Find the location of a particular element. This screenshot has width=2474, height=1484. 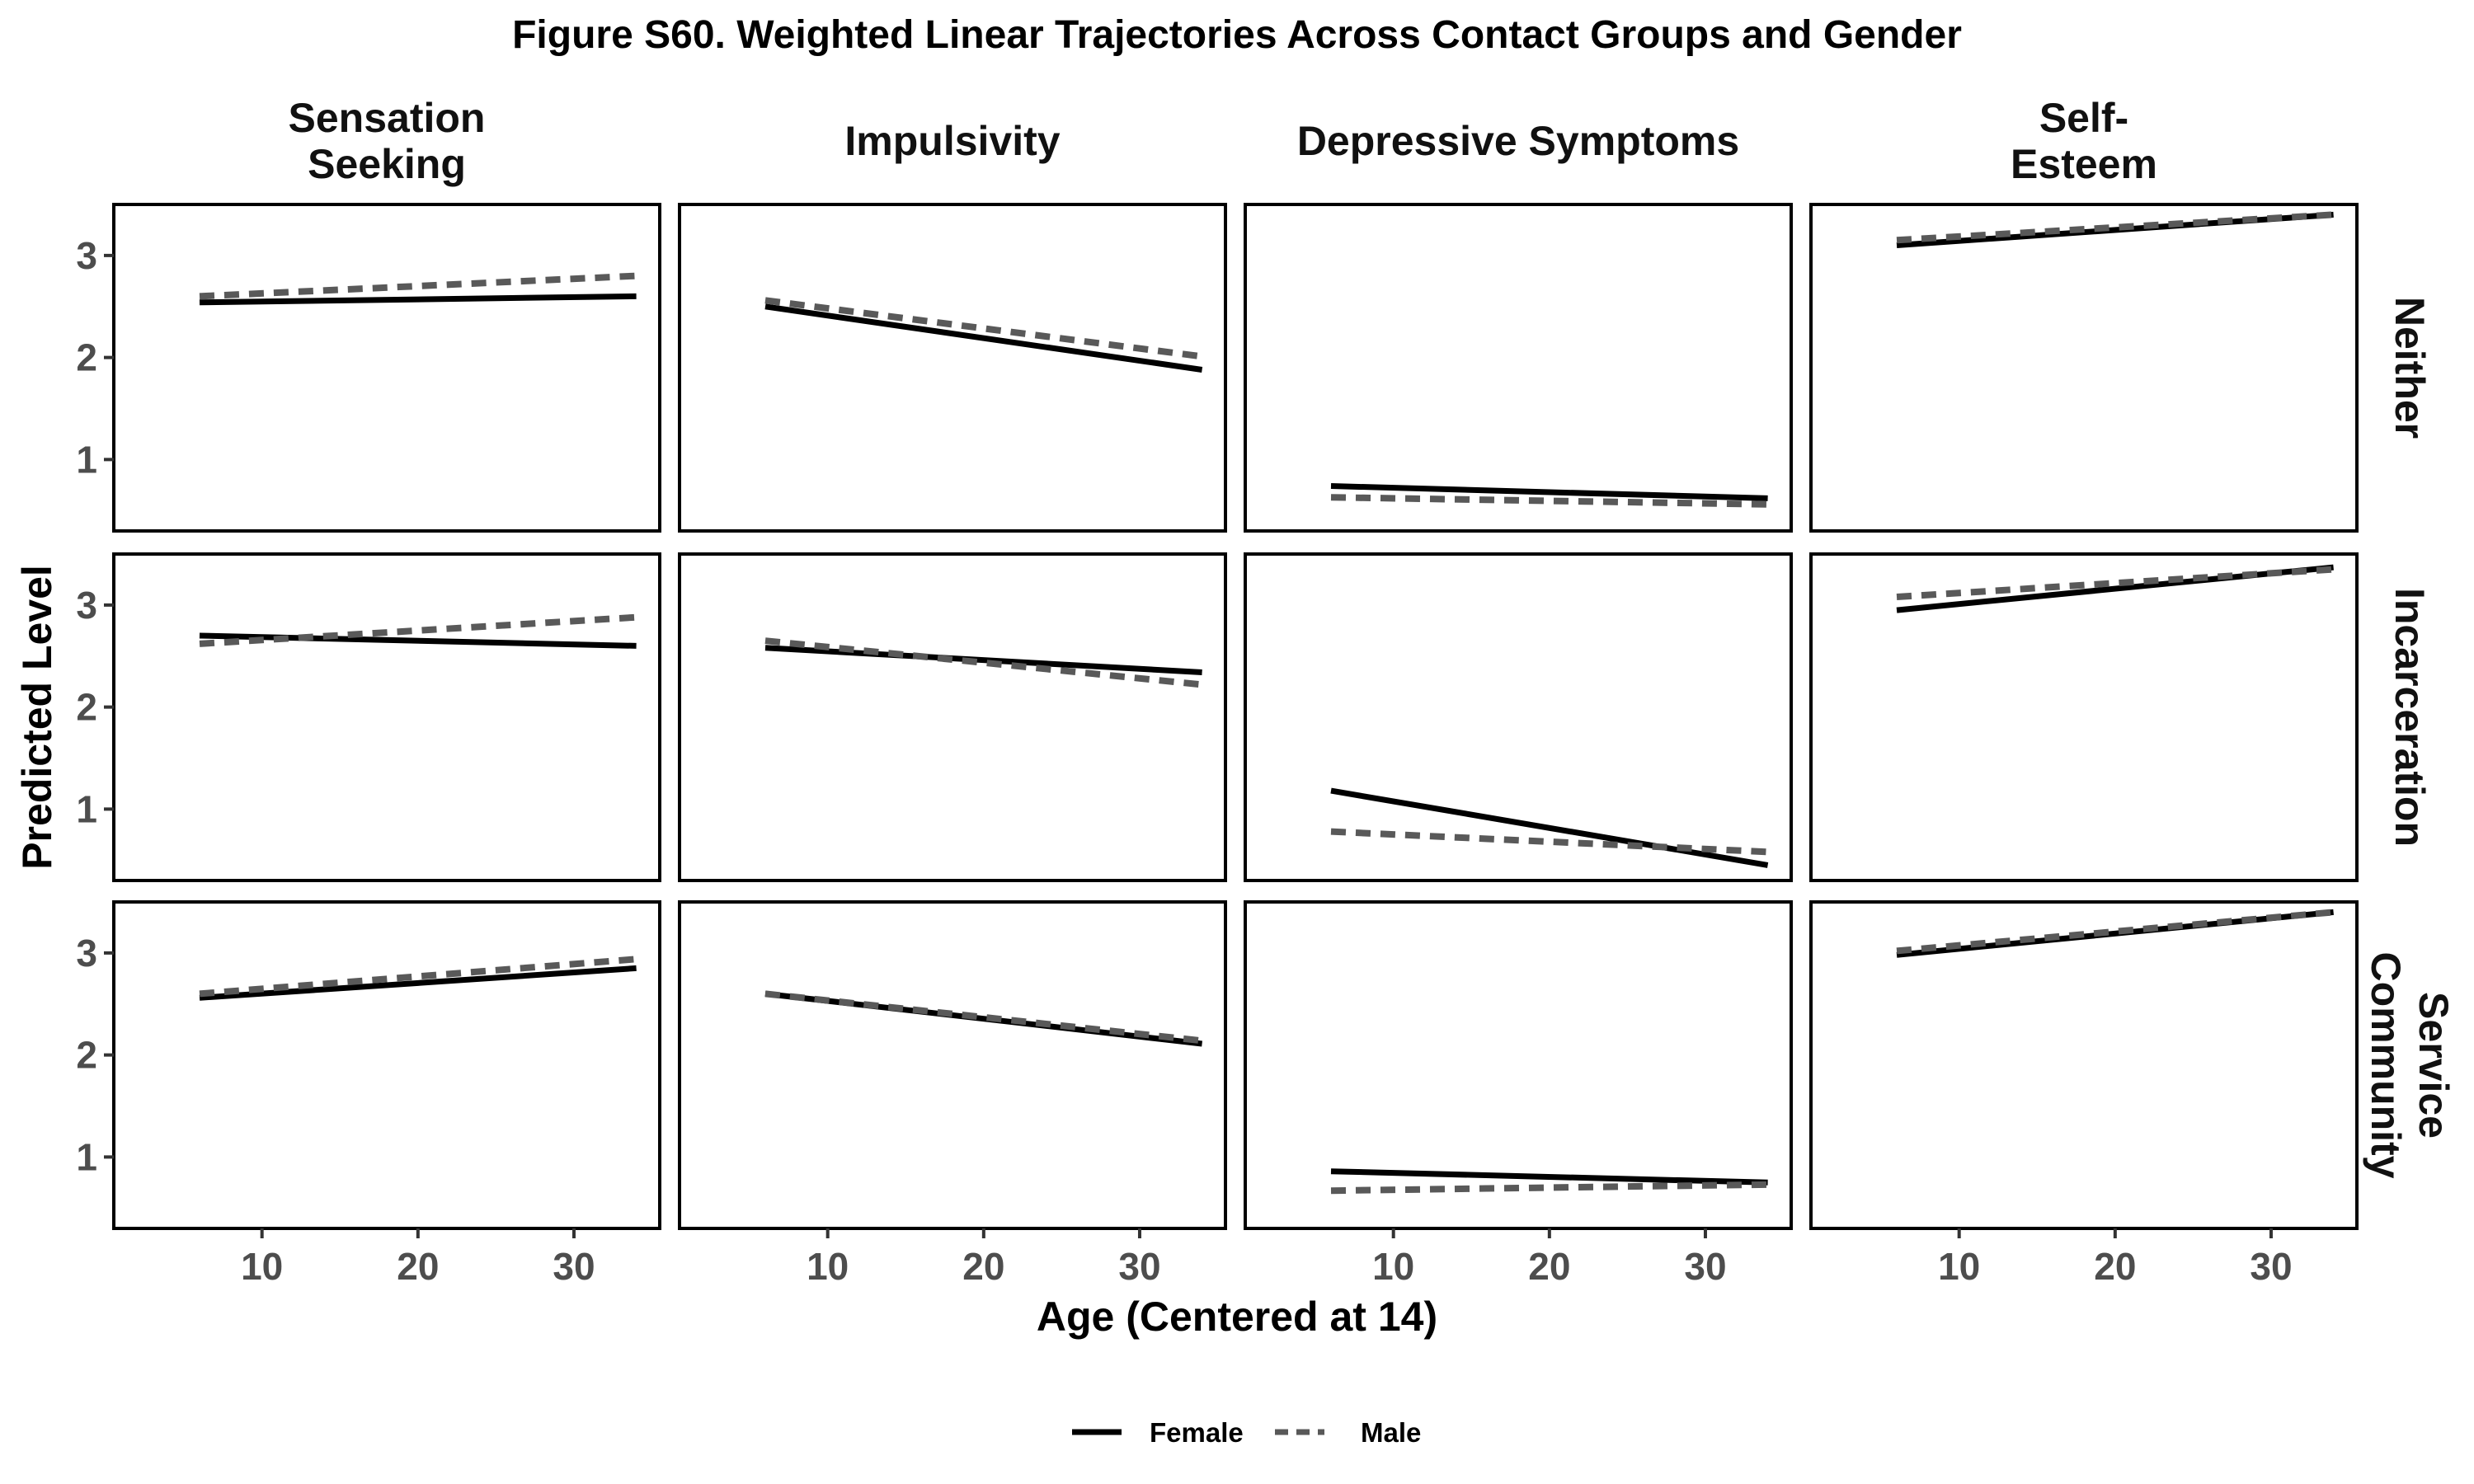

panel-frame-incarceration-impulsivity is located at coordinates (952, 717).